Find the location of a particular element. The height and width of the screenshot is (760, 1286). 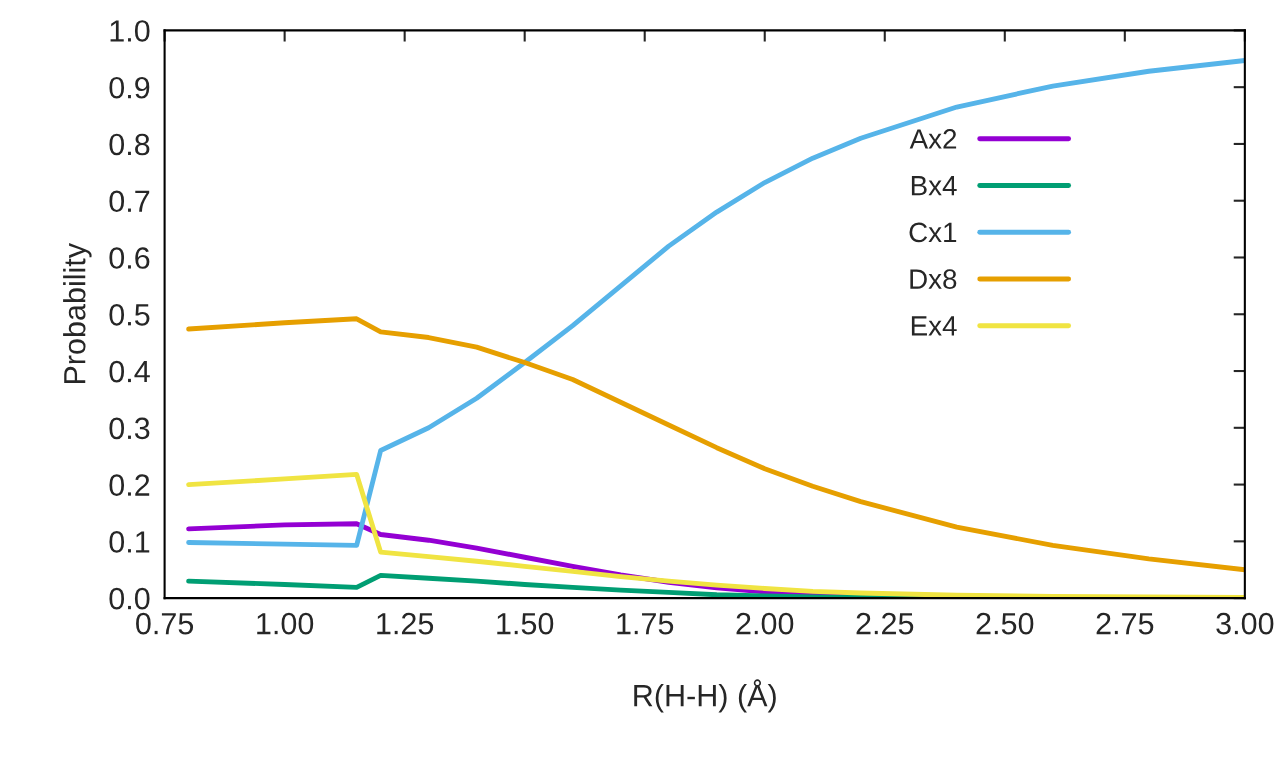

x-tick-label: 3.00 is located at coordinates (1245, 623).